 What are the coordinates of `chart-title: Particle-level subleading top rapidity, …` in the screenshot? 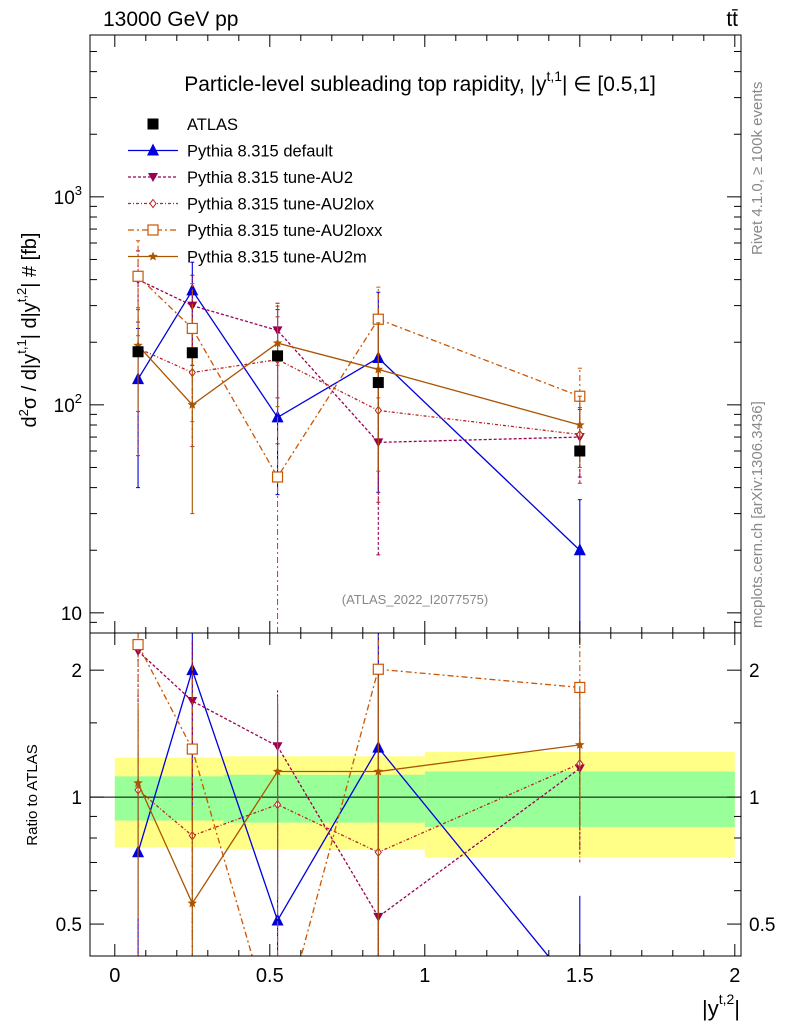 It's located at (420, 82).